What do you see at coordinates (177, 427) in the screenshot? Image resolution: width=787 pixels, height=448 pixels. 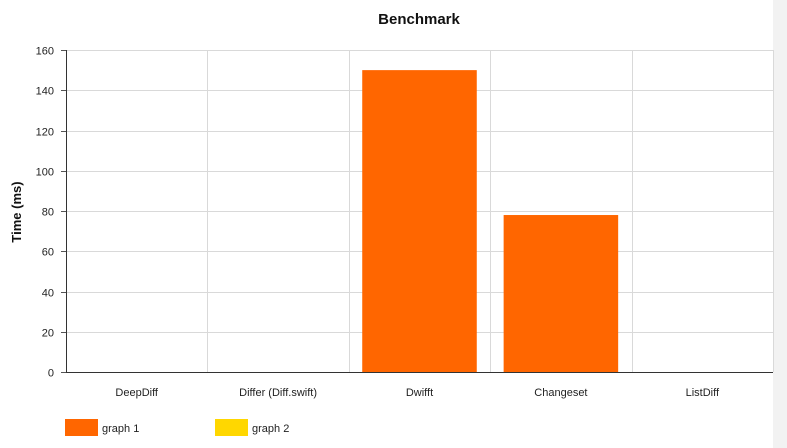 I see `legend: graph 1 graph 2` at bounding box center [177, 427].